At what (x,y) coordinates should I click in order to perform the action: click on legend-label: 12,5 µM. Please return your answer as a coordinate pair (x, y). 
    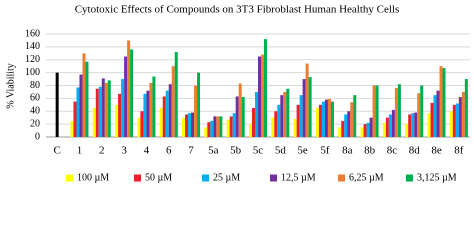
    Looking at the image, I should click on (298, 177).